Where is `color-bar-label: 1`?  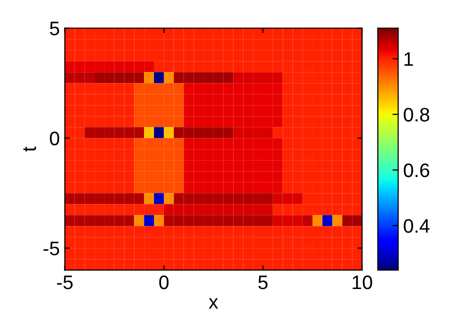
color-bar-label: 1 is located at coordinates (408, 59).